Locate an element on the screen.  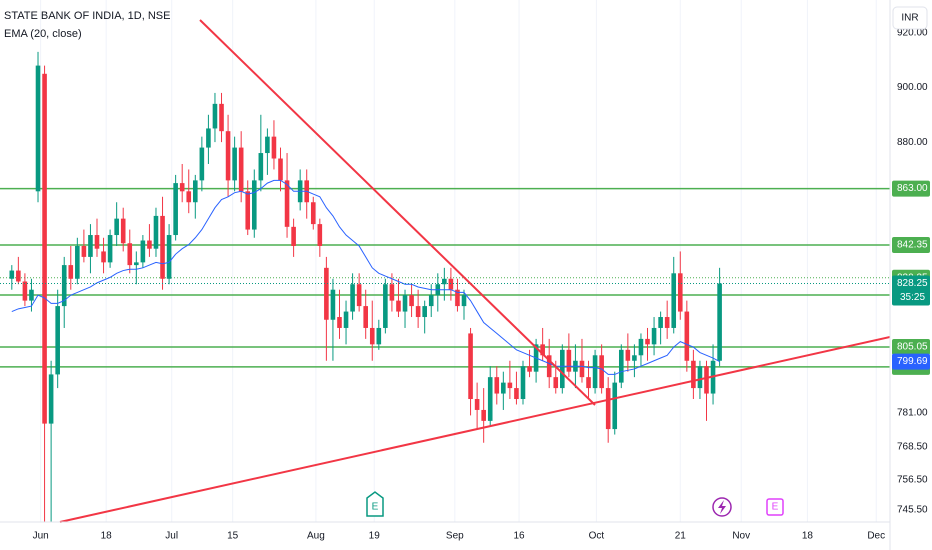
y-tick-label: 745.50 is located at coordinates (912, 509).